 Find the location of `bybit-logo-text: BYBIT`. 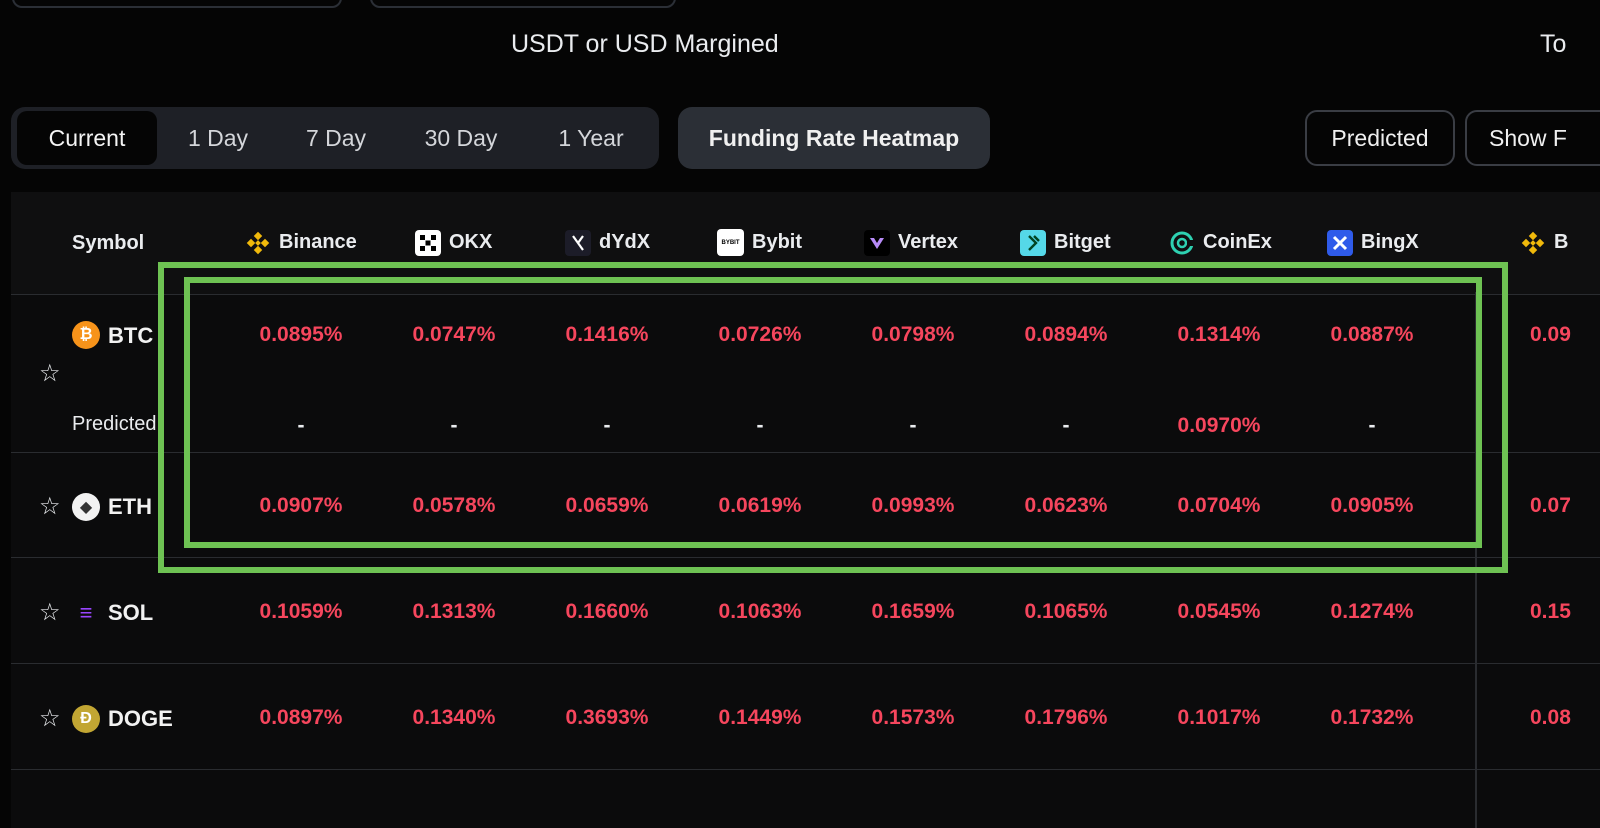

bybit-logo-text: BYBIT is located at coordinates (730, 242).